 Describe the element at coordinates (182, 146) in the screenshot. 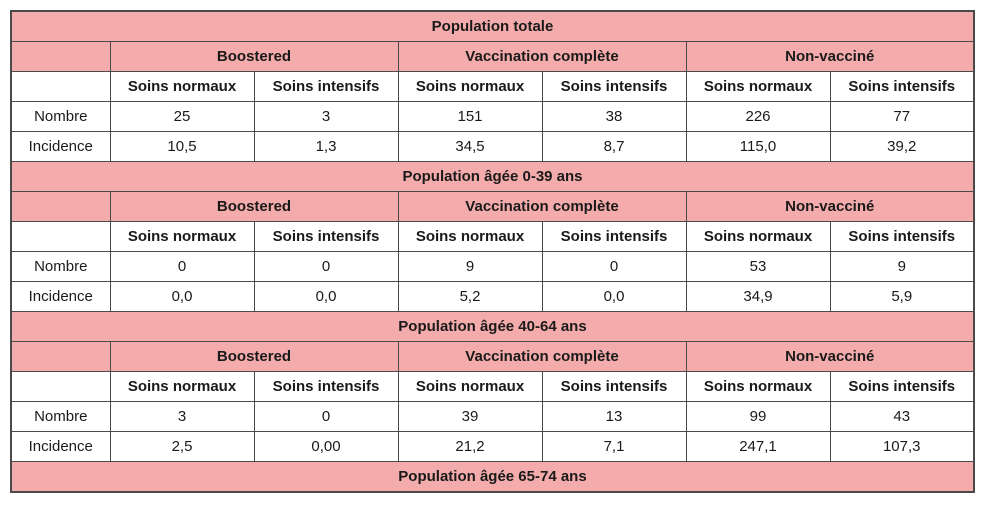

I see `value-cell: 10,5` at that location.